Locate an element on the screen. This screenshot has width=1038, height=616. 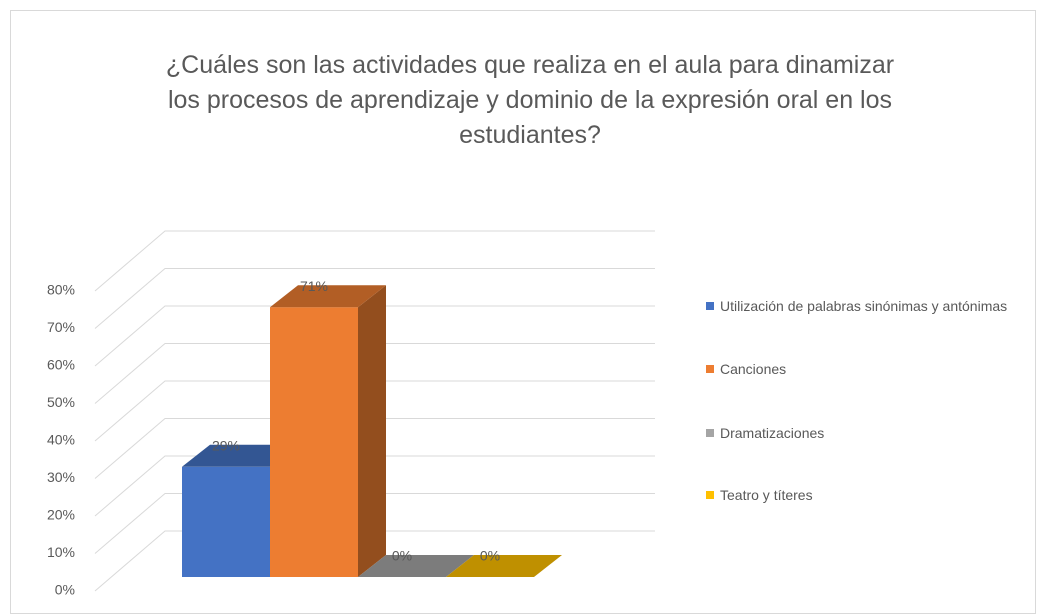
legend-label: Dramatizaciones is located at coordinates (772, 433).